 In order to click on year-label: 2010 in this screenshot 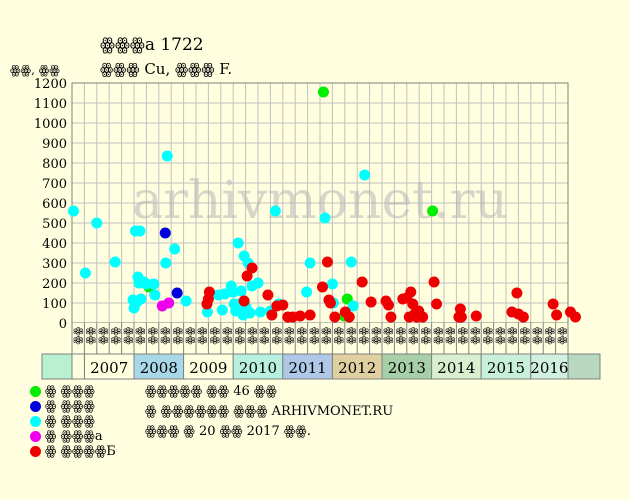, I will do `click(258, 368)`.